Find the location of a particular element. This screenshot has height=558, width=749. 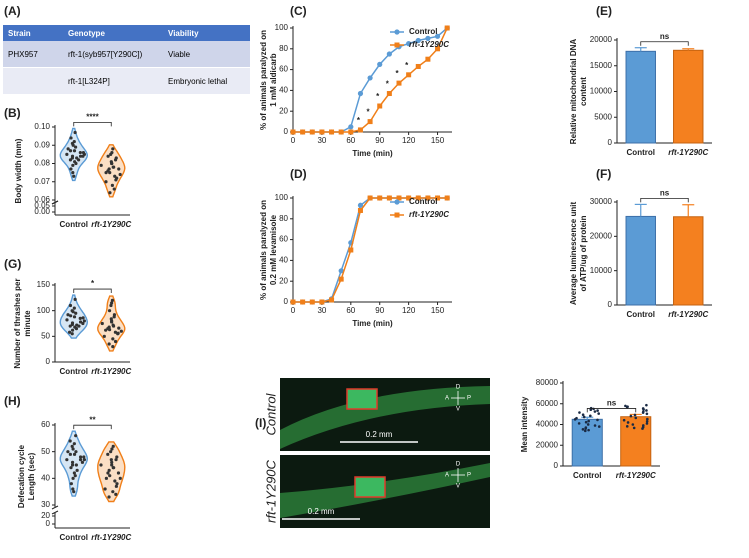

compass-label: P is located at coordinates (469, 476).